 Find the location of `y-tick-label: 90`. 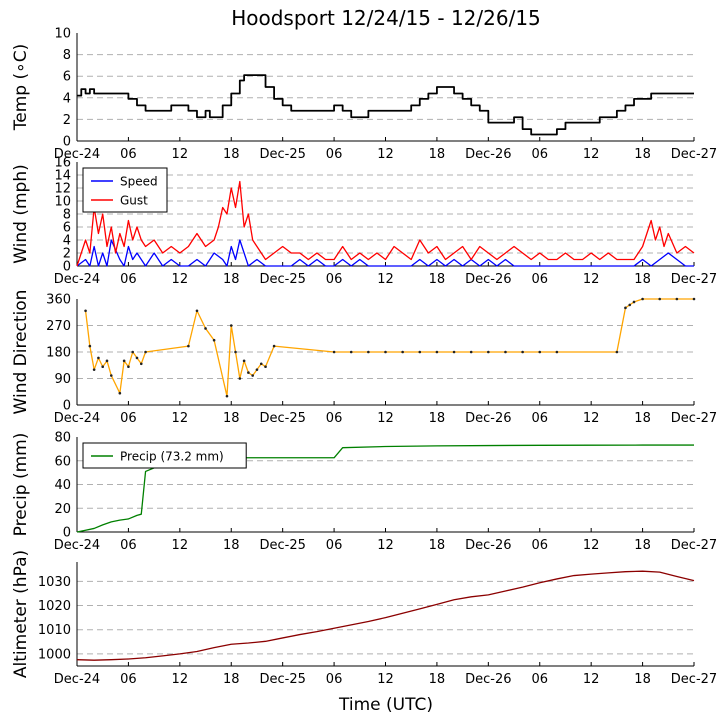

y-tick-label: 90 is located at coordinates (62, 379).